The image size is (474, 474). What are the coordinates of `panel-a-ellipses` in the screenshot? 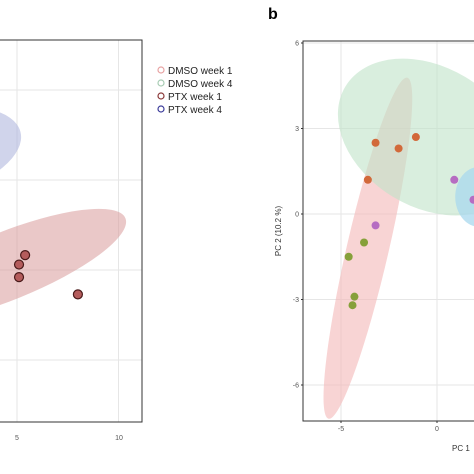 It's located at (63, 215).